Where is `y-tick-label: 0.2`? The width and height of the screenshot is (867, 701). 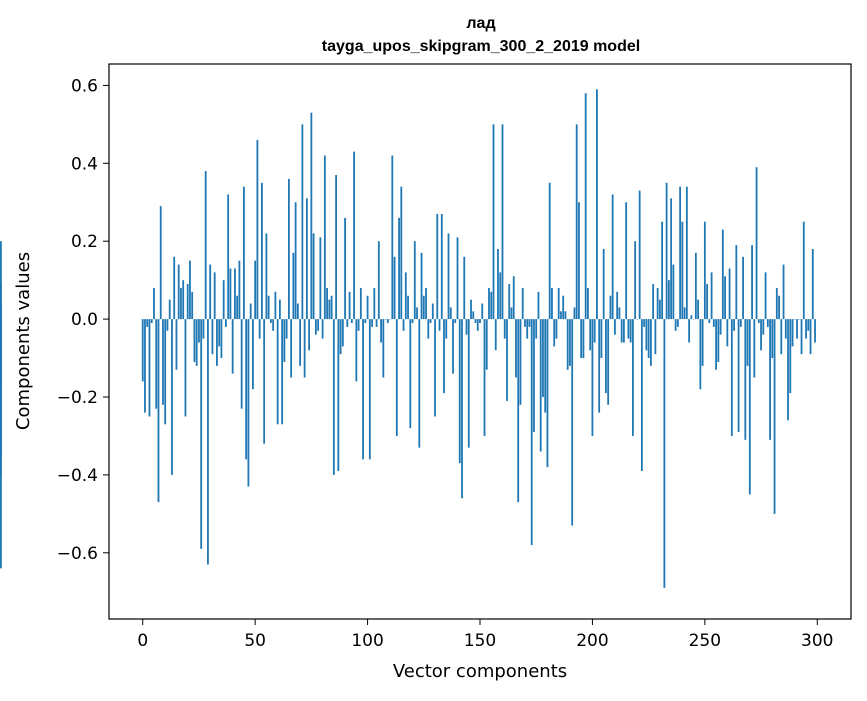
y-tick-label: 0.2 is located at coordinates (84, 242).